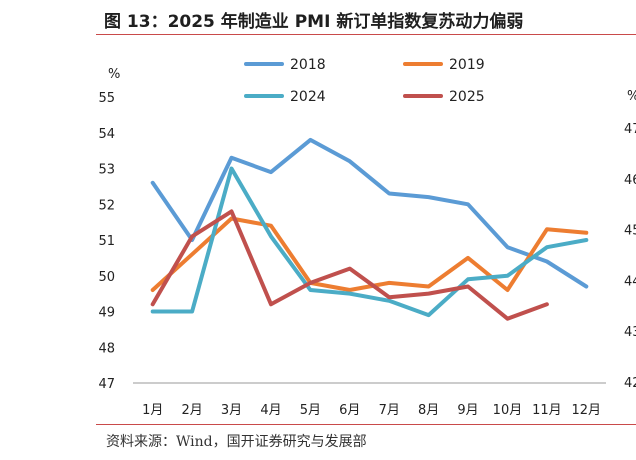  What do you see at coordinates (364, 81) in the screenshot?
I see `legend: 2018 2019 2024 2025` at bounding box center [364, 81].